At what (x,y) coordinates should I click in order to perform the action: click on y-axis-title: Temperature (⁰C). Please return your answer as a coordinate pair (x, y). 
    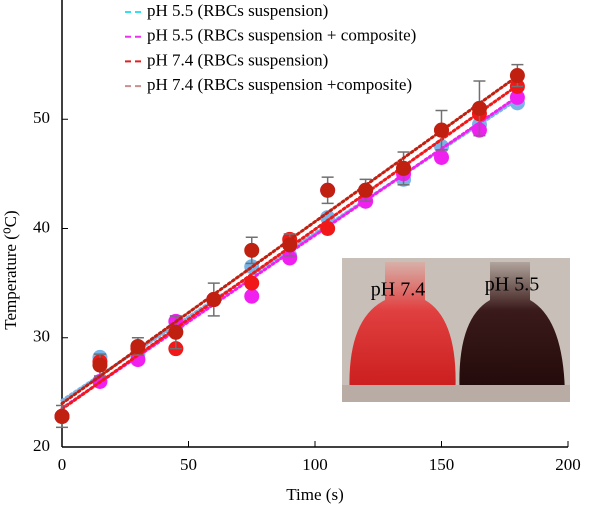
    Looking at the image, I should click on (10, 269).